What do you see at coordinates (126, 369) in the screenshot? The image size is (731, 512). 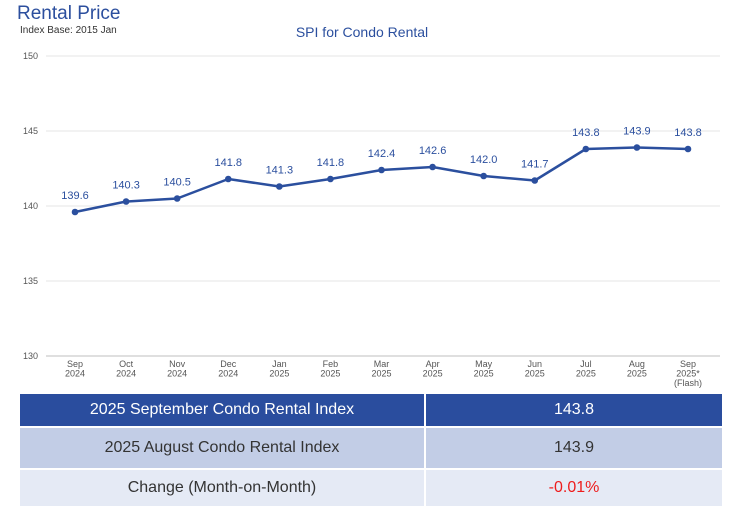 I see `x-tick-label: Oct 2024` at bounding box center [126, 369].